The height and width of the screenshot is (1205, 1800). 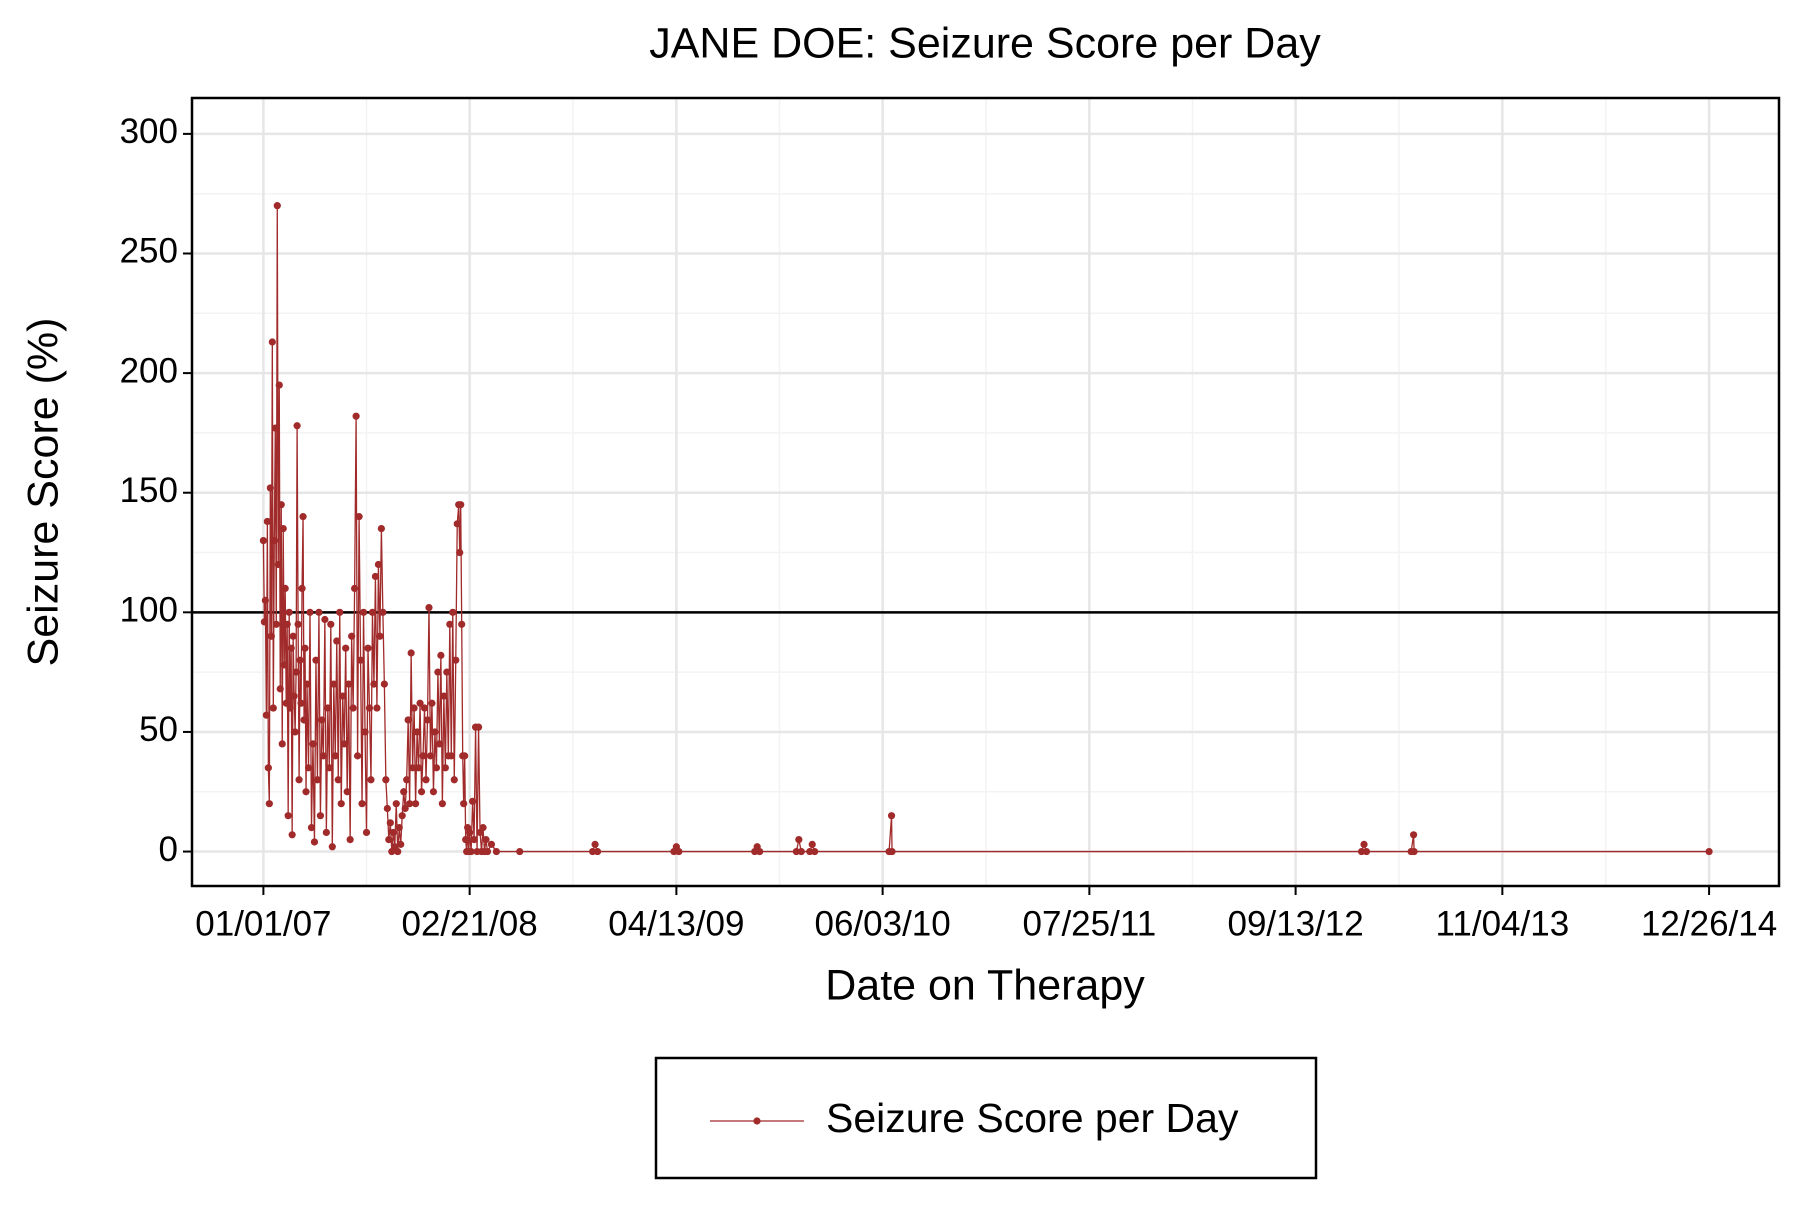 I want to click on y-tick-label: 100, so click(x=149, y=610).